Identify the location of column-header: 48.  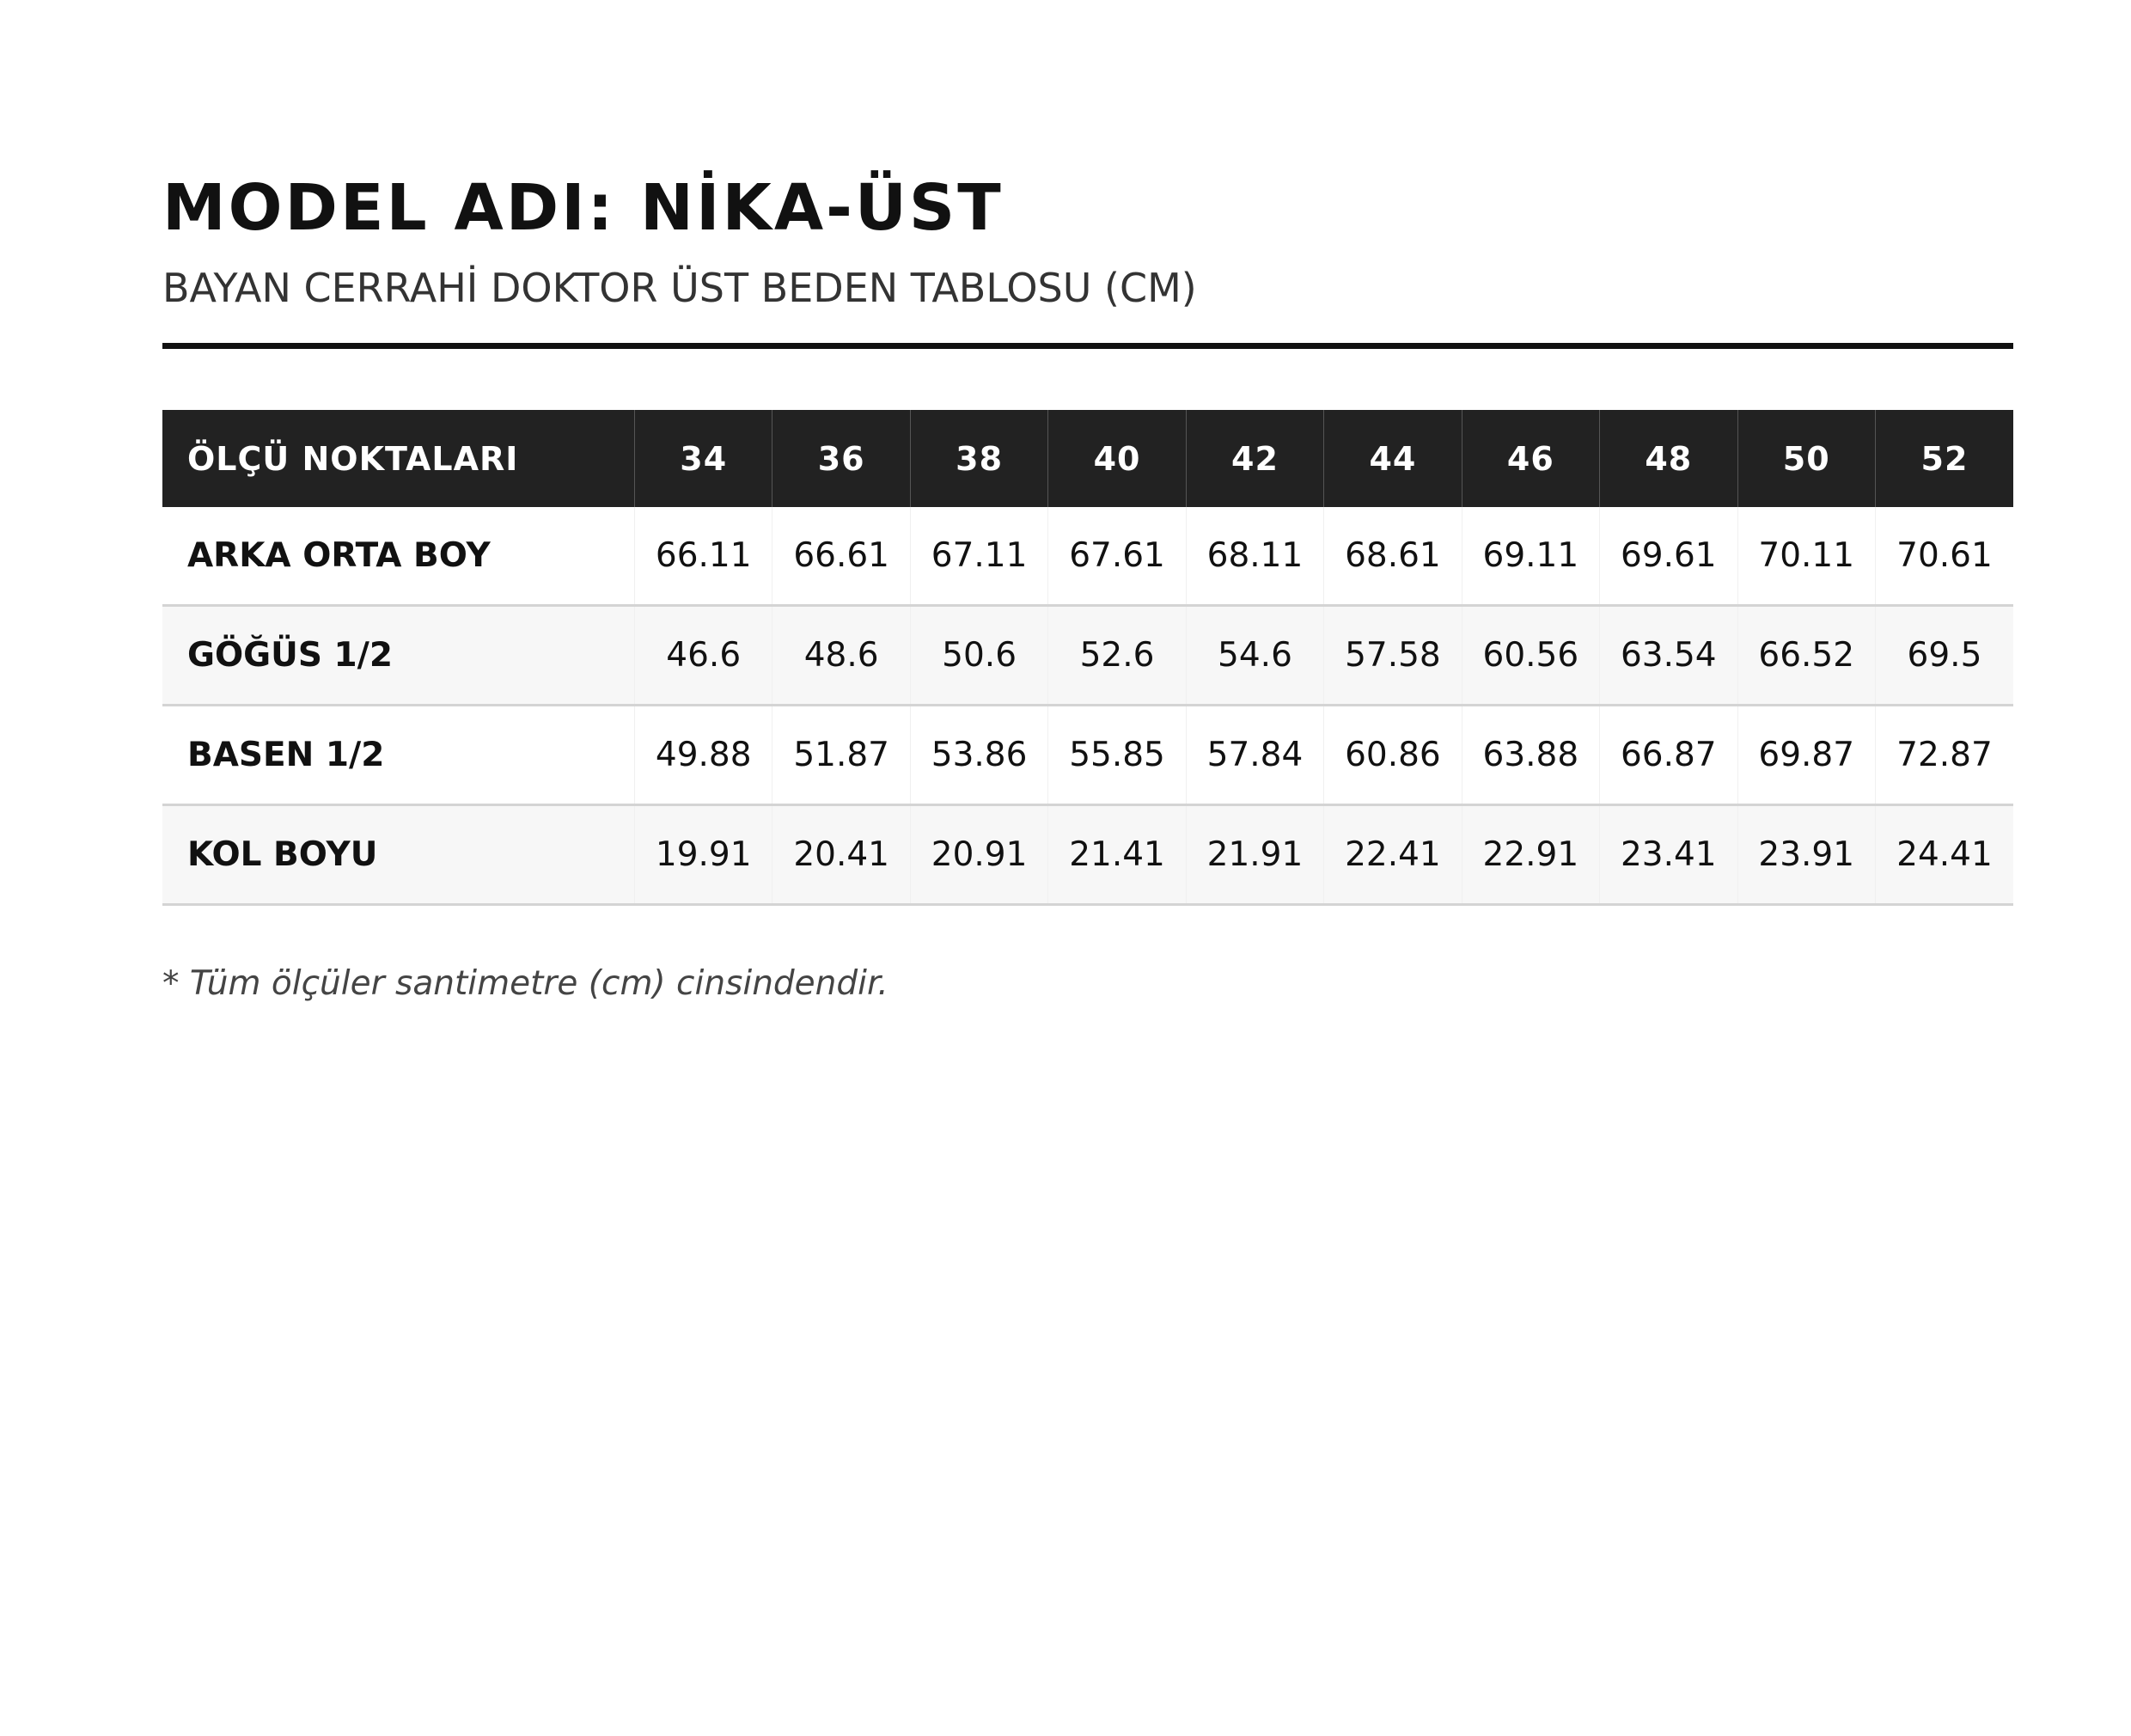
(1668, 458).